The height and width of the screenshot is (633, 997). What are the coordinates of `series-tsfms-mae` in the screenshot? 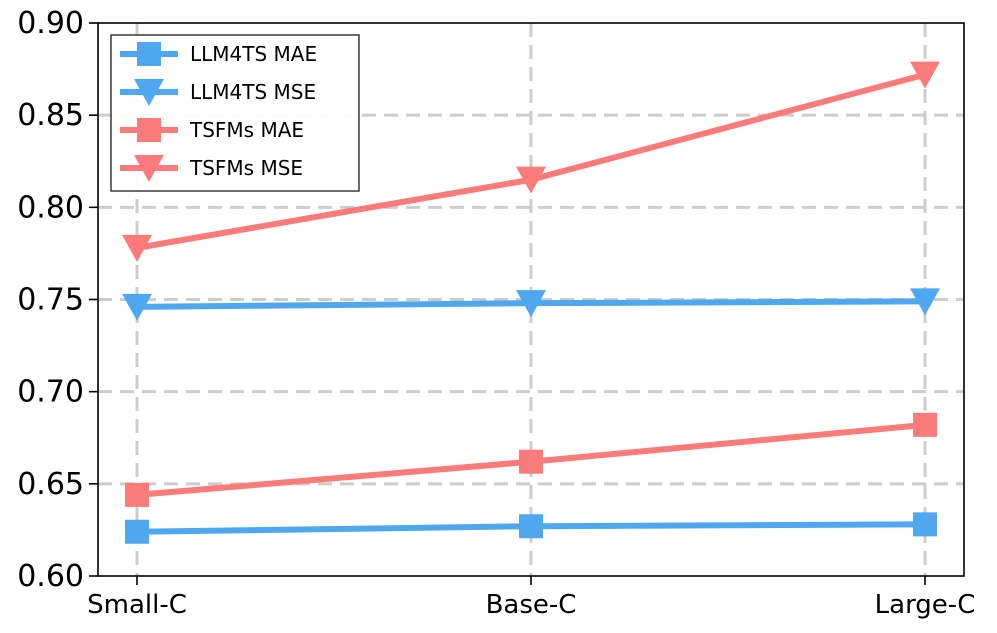 It's located at (531, 459).